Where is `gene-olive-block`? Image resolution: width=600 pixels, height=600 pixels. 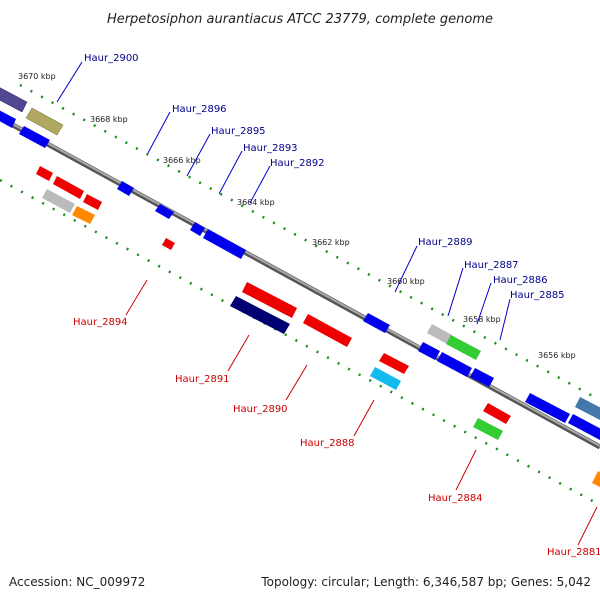
gene-olive-block is located at coordinates (44, 121).